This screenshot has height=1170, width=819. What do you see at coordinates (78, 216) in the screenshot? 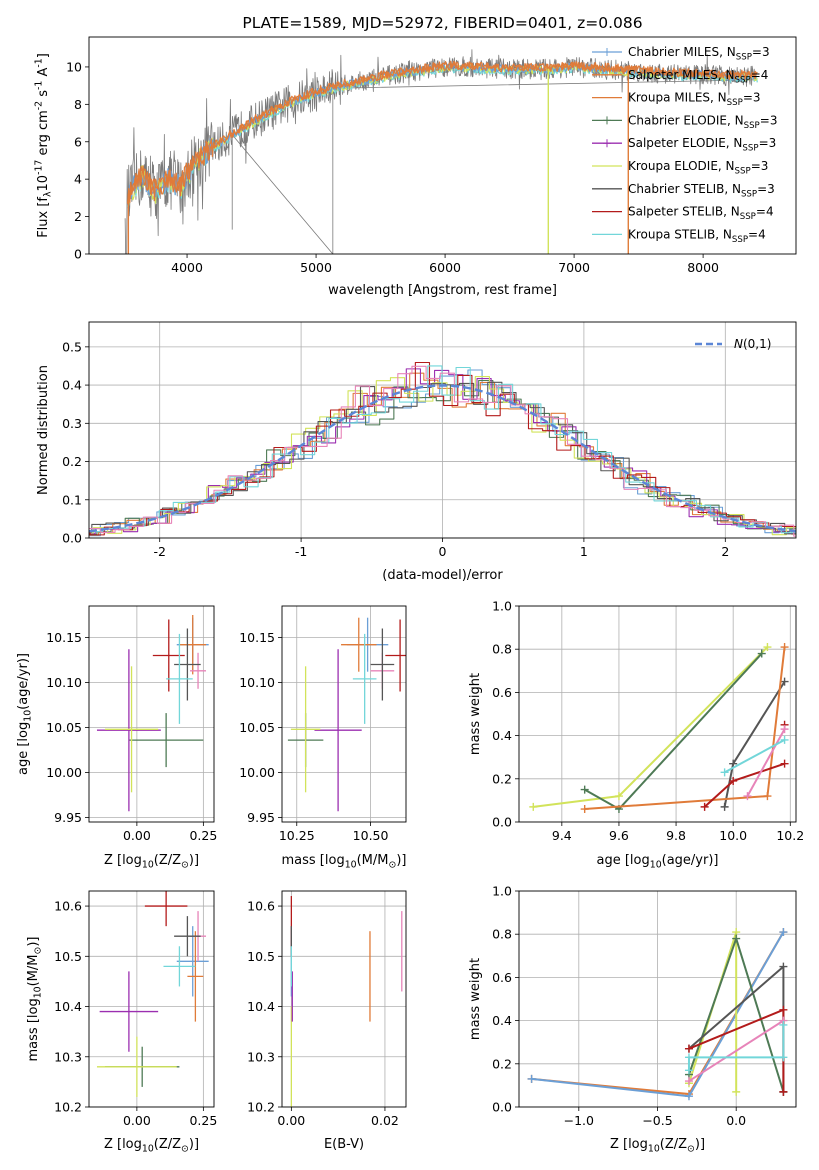
I see `y-tick-label: 2` at bounding box center [78, 216].